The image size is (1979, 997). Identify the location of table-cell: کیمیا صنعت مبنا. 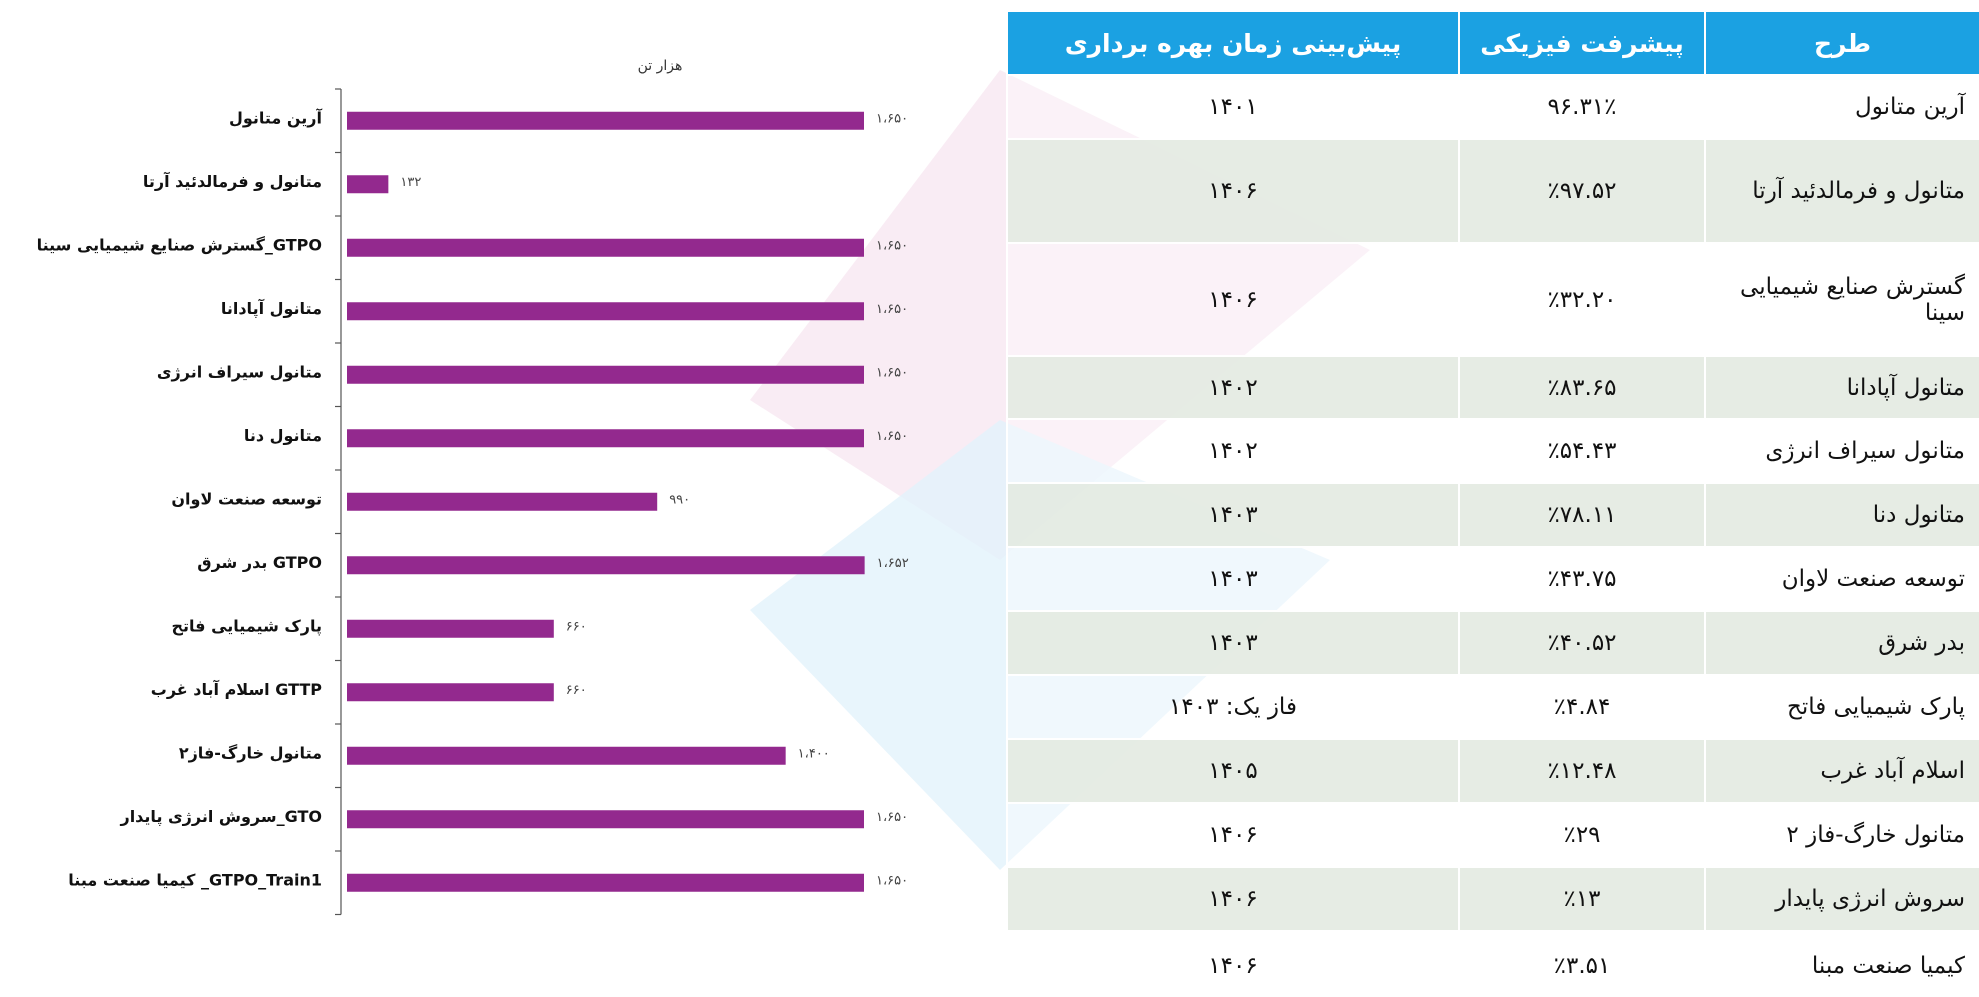
(1841, 963).